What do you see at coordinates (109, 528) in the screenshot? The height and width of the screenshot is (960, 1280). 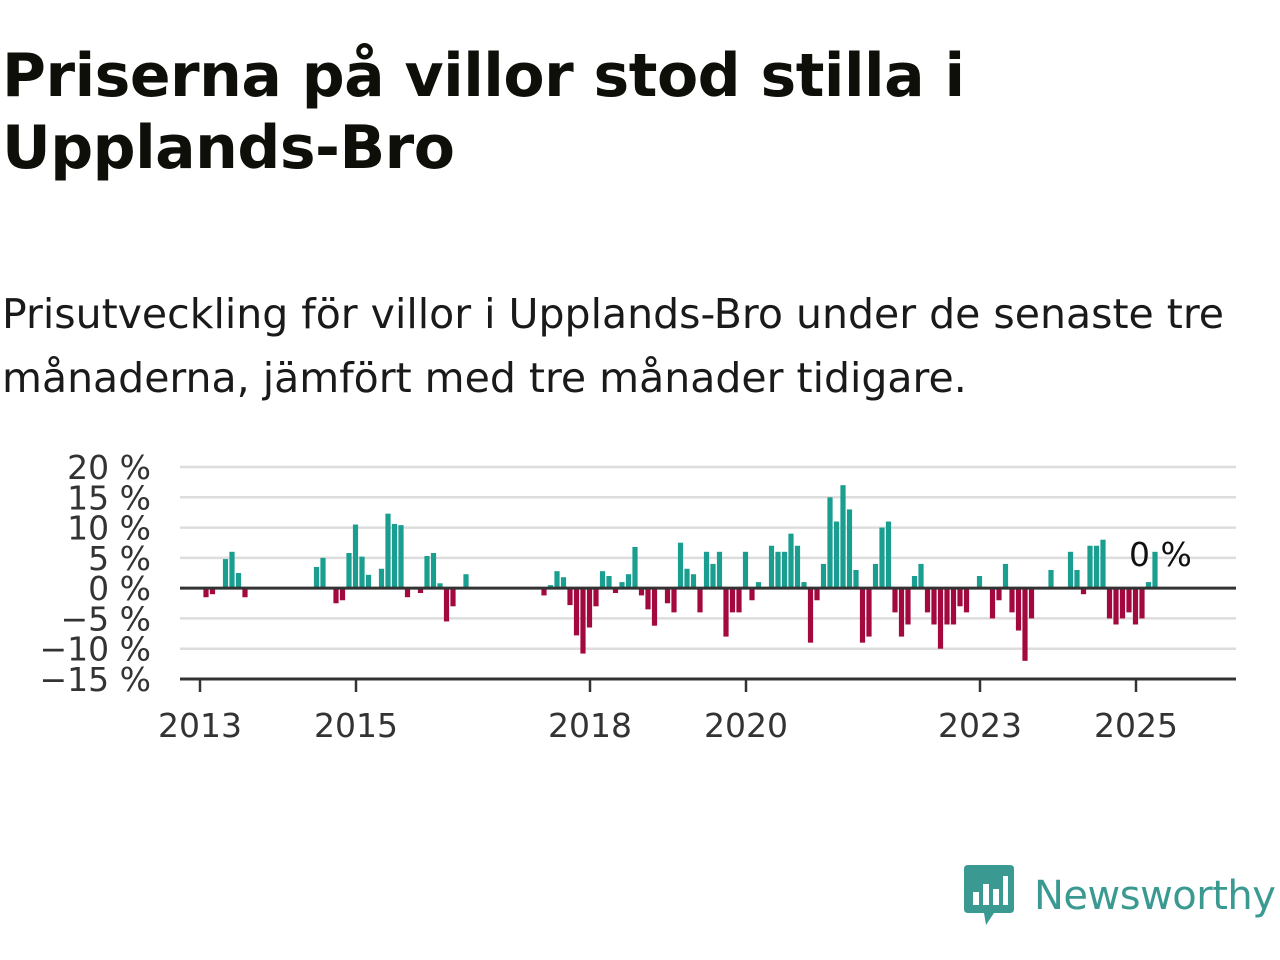 I see `y-tick-label: 10 %` at bounding box center [109, 528].